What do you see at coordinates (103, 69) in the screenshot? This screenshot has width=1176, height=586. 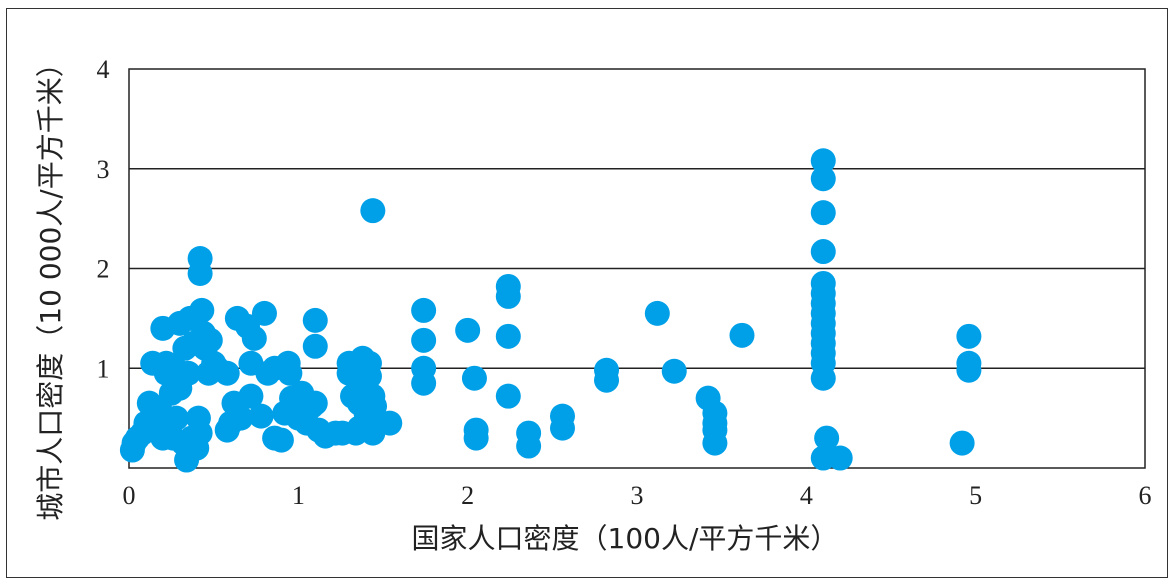 I see `y-tick-label: 4` at bounding box center [103, 69].